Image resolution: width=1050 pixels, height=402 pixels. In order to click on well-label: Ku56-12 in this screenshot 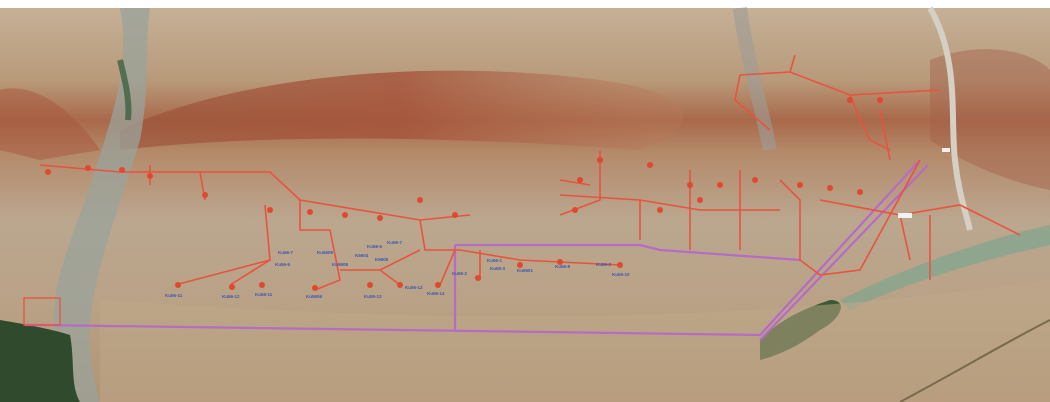, I will do `click(231, 296)`.